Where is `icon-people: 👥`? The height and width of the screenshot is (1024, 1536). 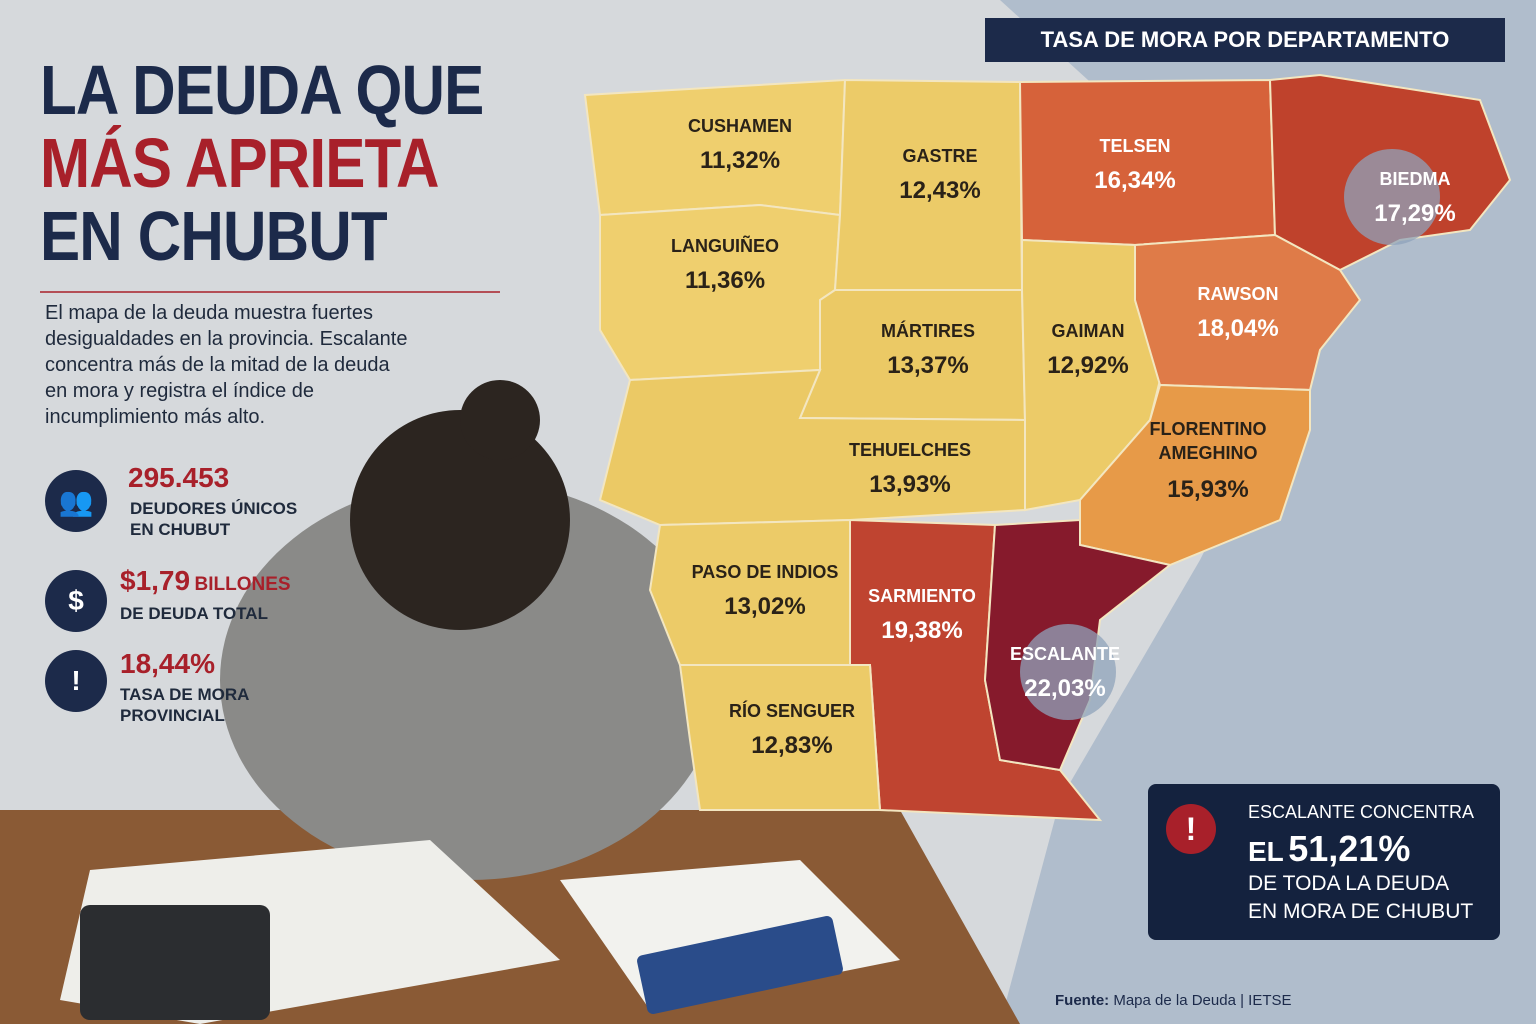 icon-people: 👥 is located at coordinates (76, 501).